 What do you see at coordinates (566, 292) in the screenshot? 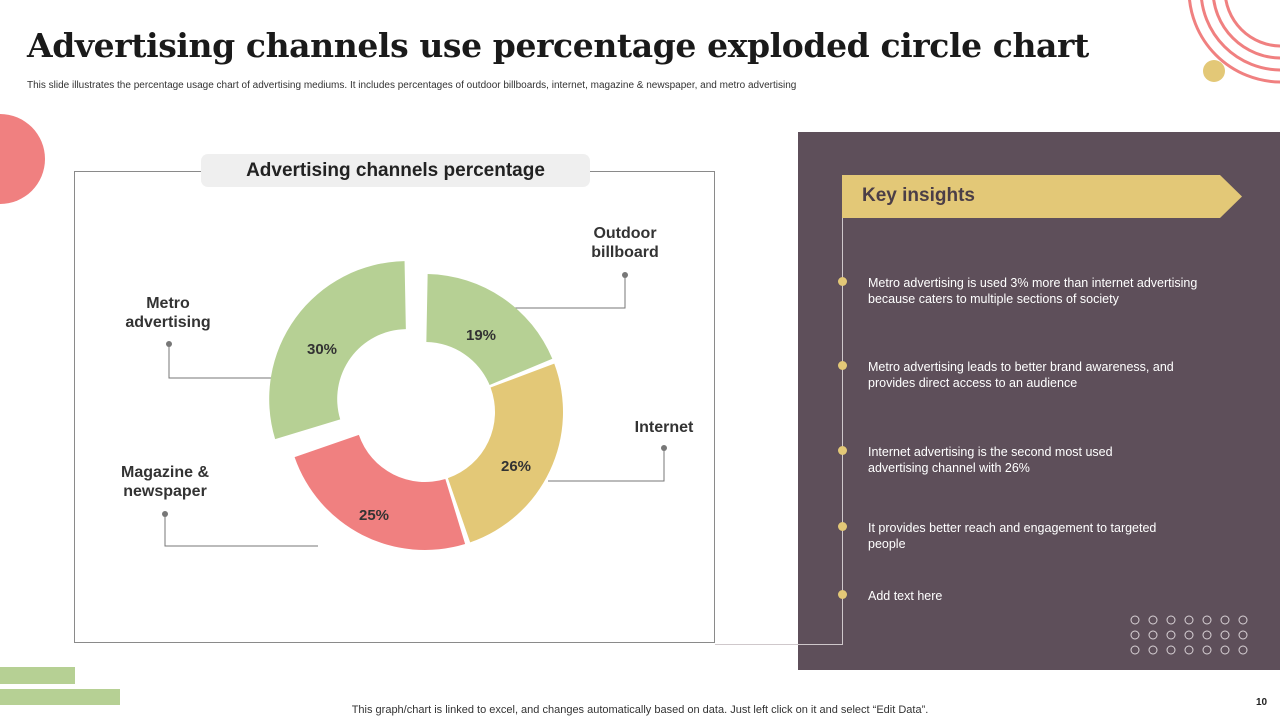
I see `leader-line-outdoor-billboard` at bounding box center [566, 292].